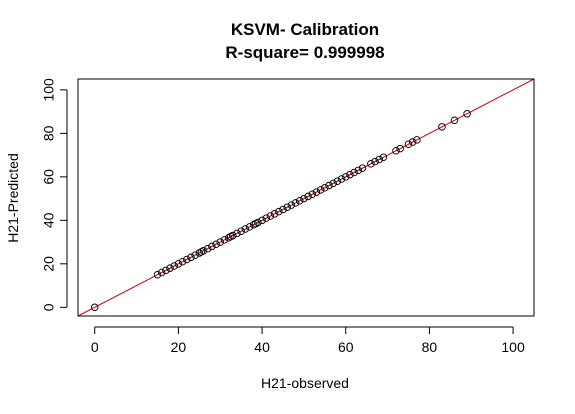 The width and height of the screenshot is (575, 414). What do you see at coordinates (13, 198) in the screenshot?
I see `y-axis-label: H21-Predicted` at bounding box center [13, 198].